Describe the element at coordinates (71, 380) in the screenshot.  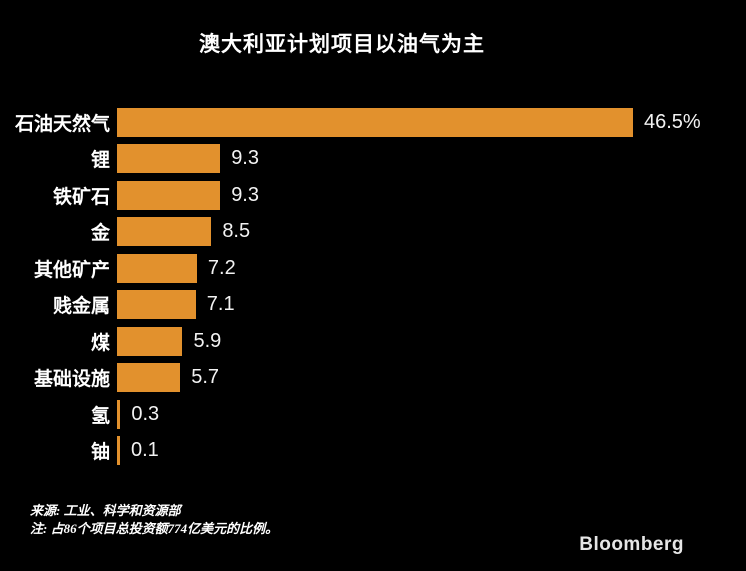
I see `category-label: 基础设施` at that location.